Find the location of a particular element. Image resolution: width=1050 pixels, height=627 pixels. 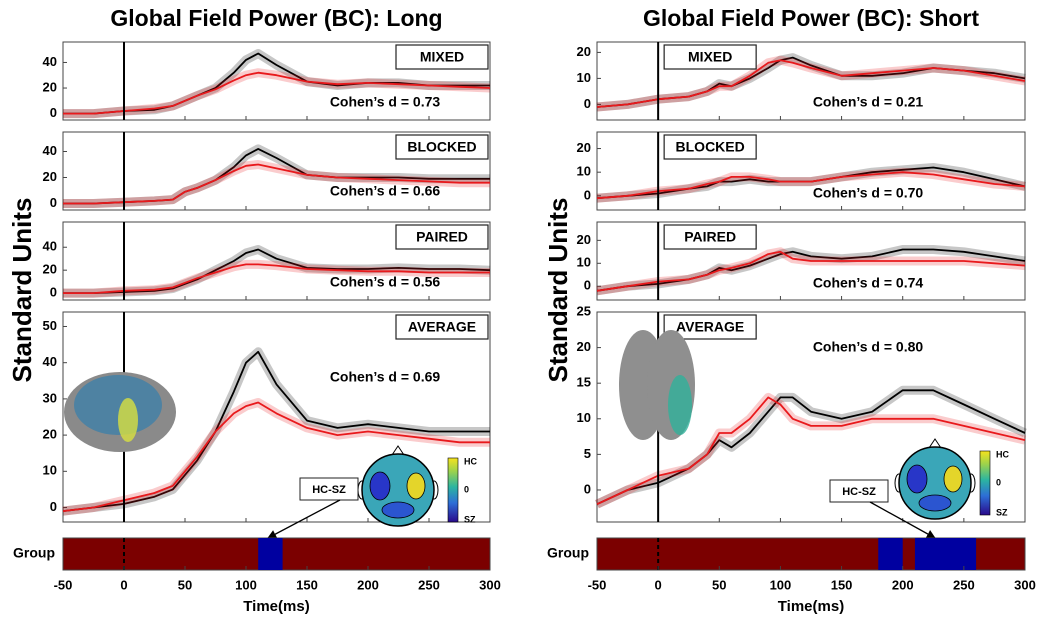

effect-size: Cohen’s d = 0.21 is located at coordinates (868, 102).